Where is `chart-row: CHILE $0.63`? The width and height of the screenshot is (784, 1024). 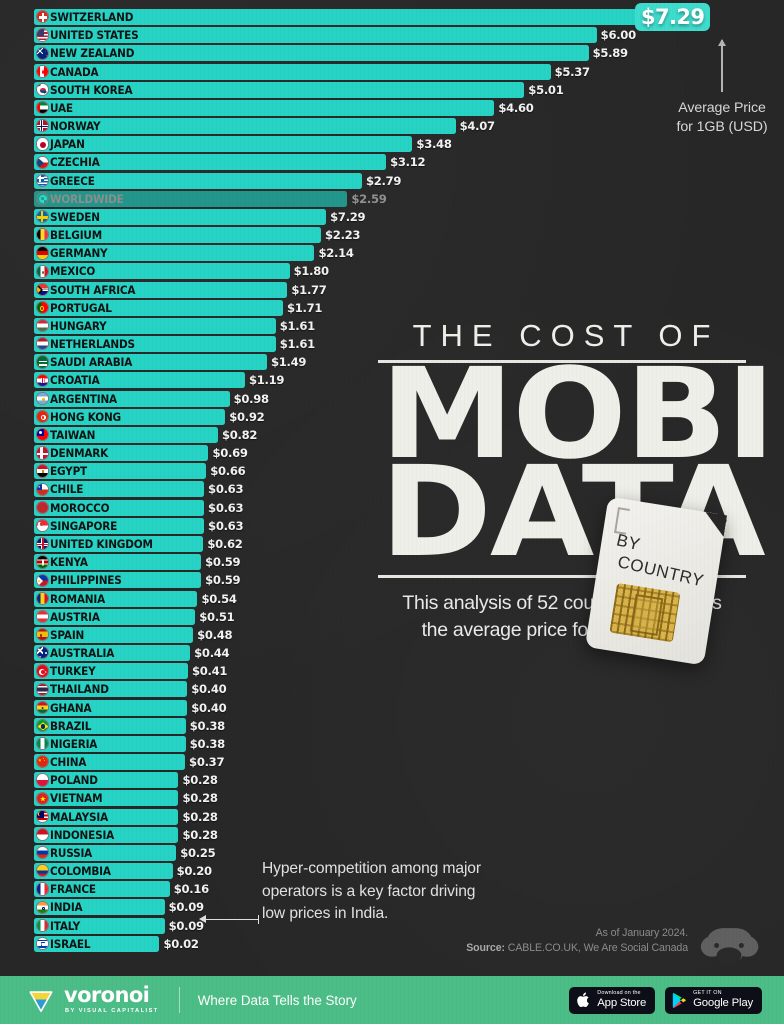
chart-row: CHILE $0.63 is located at coordinates (392, 489).